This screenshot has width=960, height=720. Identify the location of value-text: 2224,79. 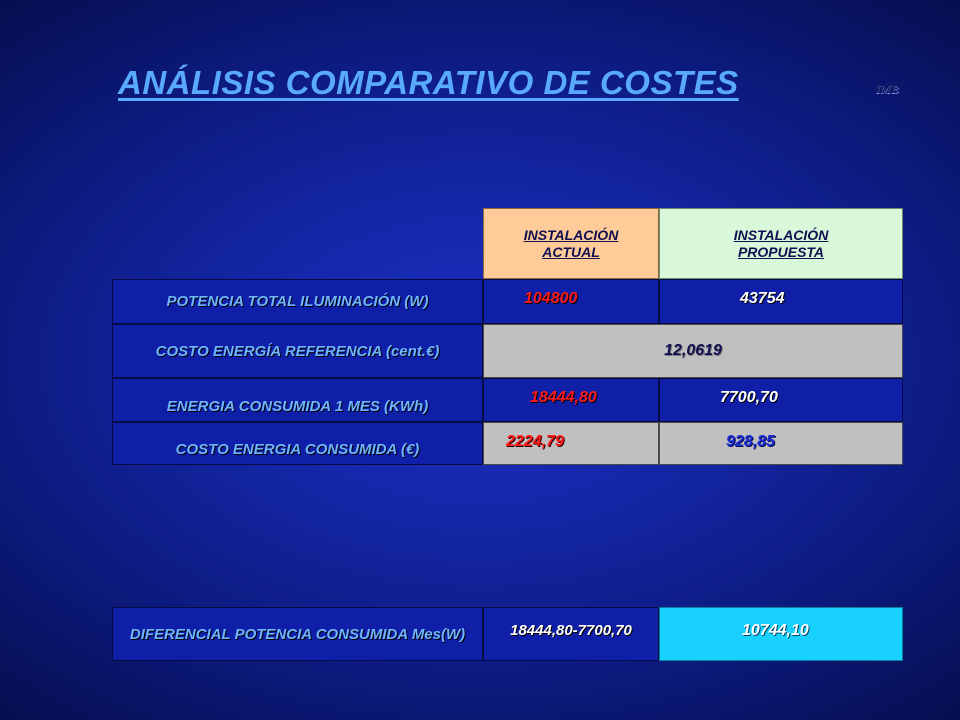
(535, 441).